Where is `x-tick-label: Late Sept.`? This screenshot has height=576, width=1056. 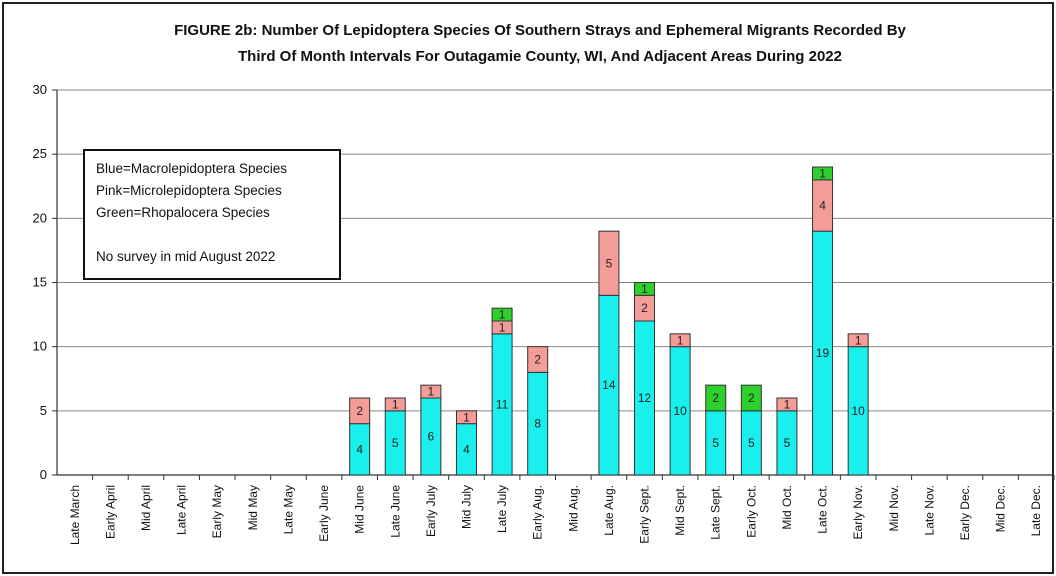
x-tick-label: Late Sept. is located at coordinates (716, 512).